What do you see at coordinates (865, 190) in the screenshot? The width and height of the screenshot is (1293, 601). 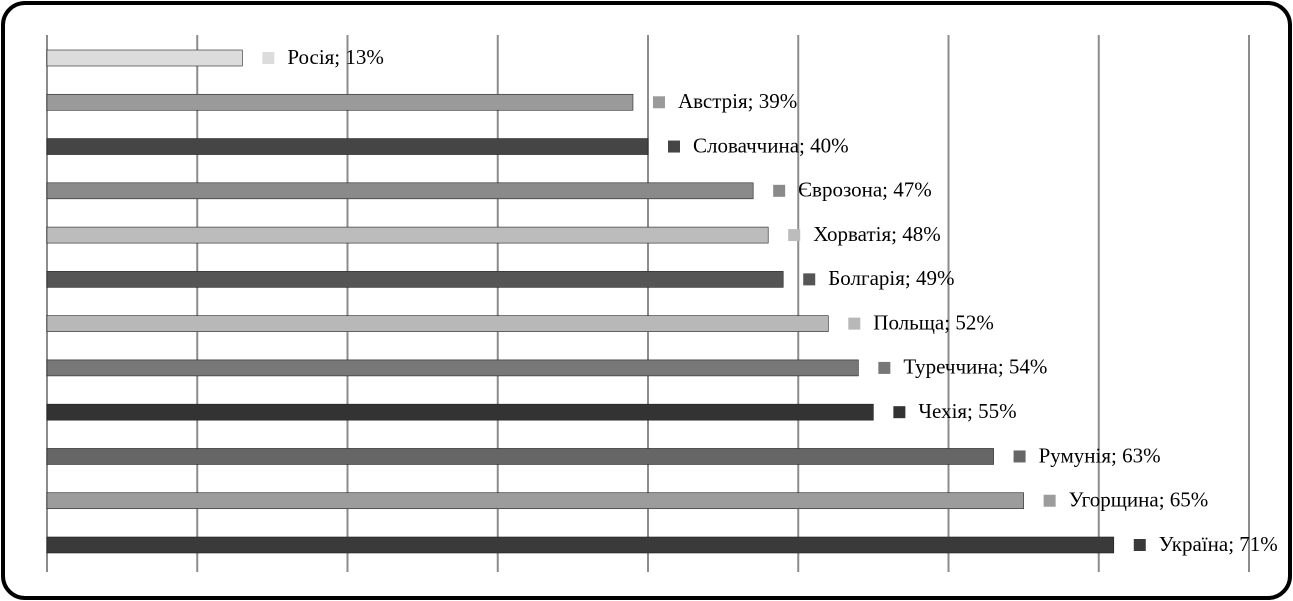 I see `data-label: Єврозона; 47%` at bounding box center [865, 190].